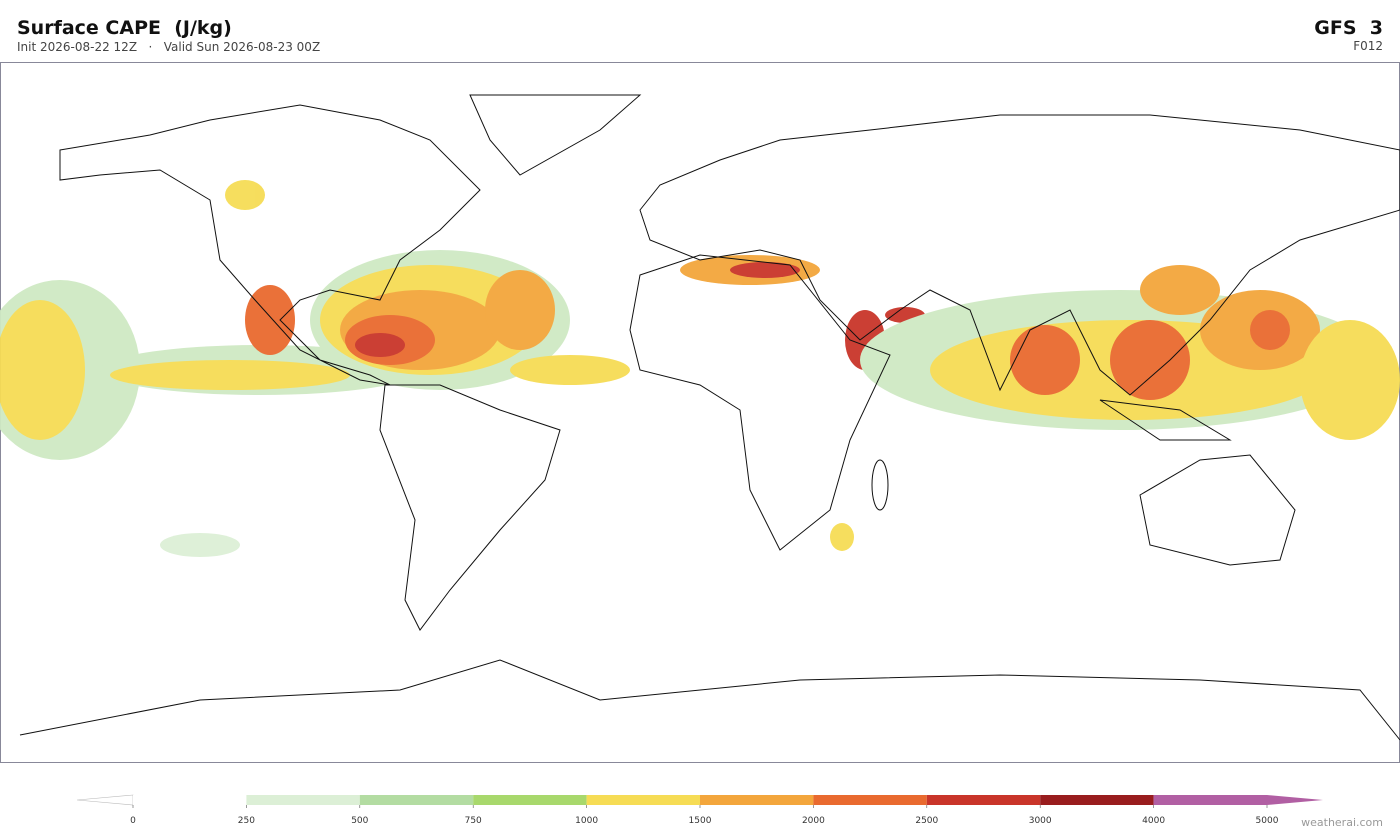 This screenshot has width=1400, height=837. Describe the element at coordinates (813, 821) in the screenshot. I see `colorbar-tick-label: 2000` at that location.